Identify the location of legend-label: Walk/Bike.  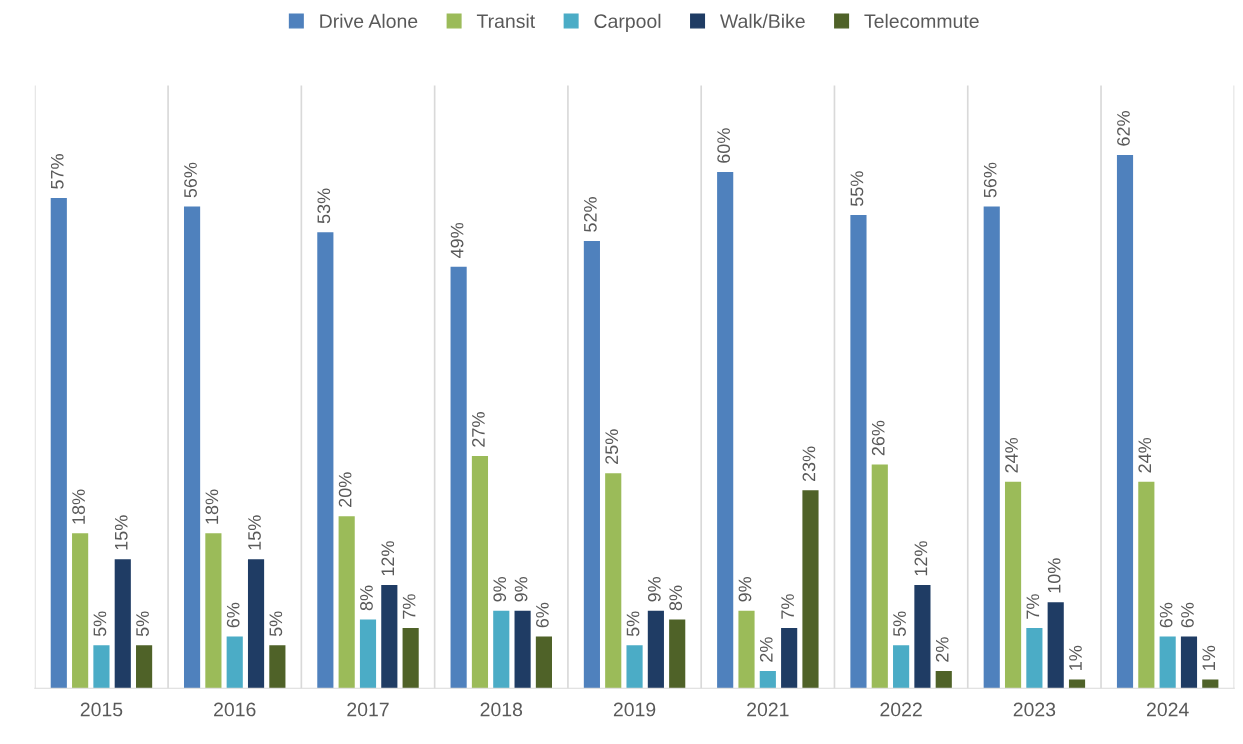
(762, 21).